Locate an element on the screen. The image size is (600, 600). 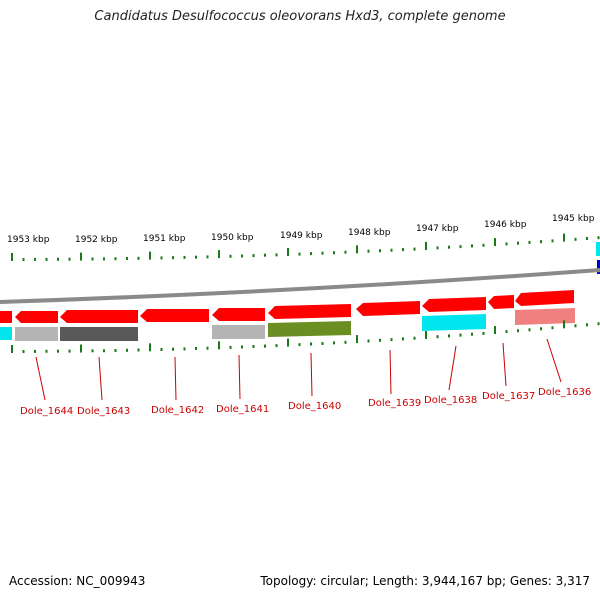
kbp-label-1952: 1952 kbp is located at coordinates (96, 240).